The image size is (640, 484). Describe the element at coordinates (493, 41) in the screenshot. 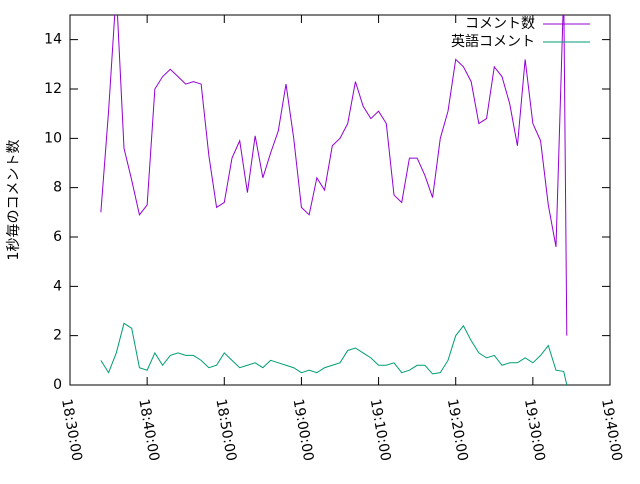

I see `legend-label: 英語コメント` at that location.